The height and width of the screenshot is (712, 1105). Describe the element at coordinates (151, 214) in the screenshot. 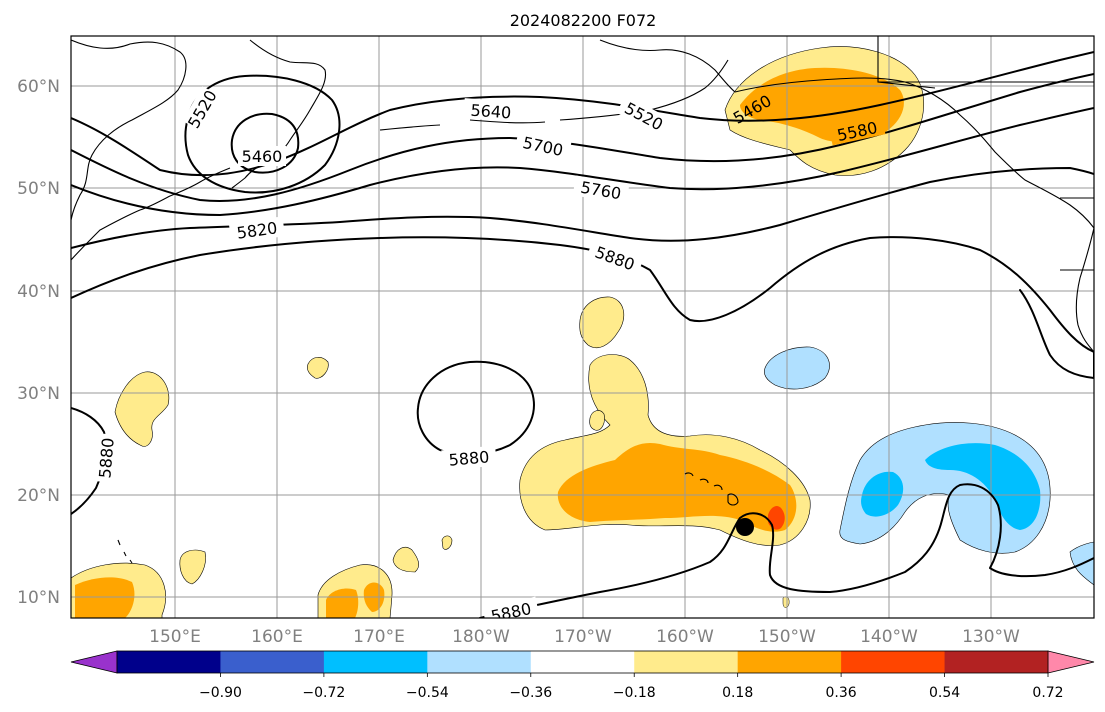

I see `coast-japan-kuril` at that location.